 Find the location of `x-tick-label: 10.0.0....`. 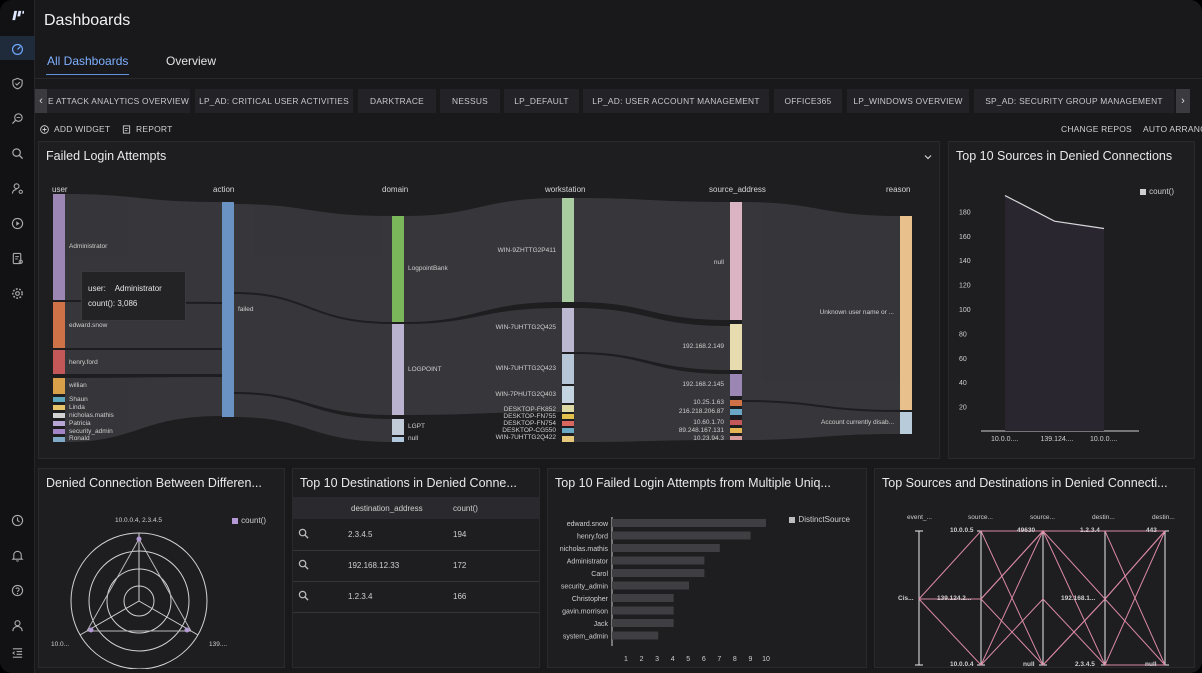

x-tick-label: 10.0.0.... is located at coordinates (1004, 439).